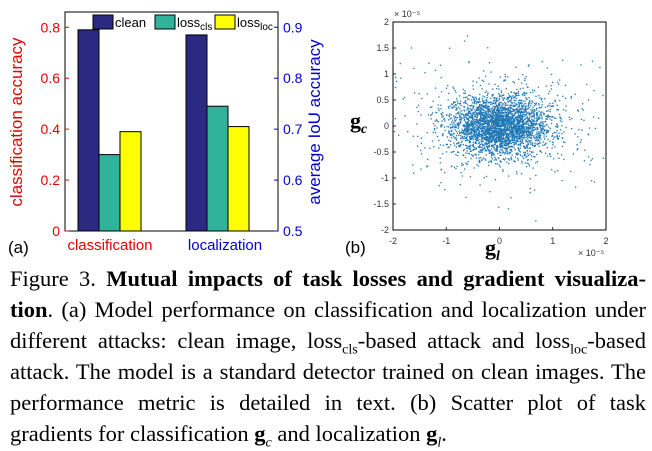 Image resolution: width=652 pixels, height=451 pixels. What do you see at coordinates (349, 433) in the screenshot?
I see `caption-text-4: and localization` at bounding box center [349, 433].